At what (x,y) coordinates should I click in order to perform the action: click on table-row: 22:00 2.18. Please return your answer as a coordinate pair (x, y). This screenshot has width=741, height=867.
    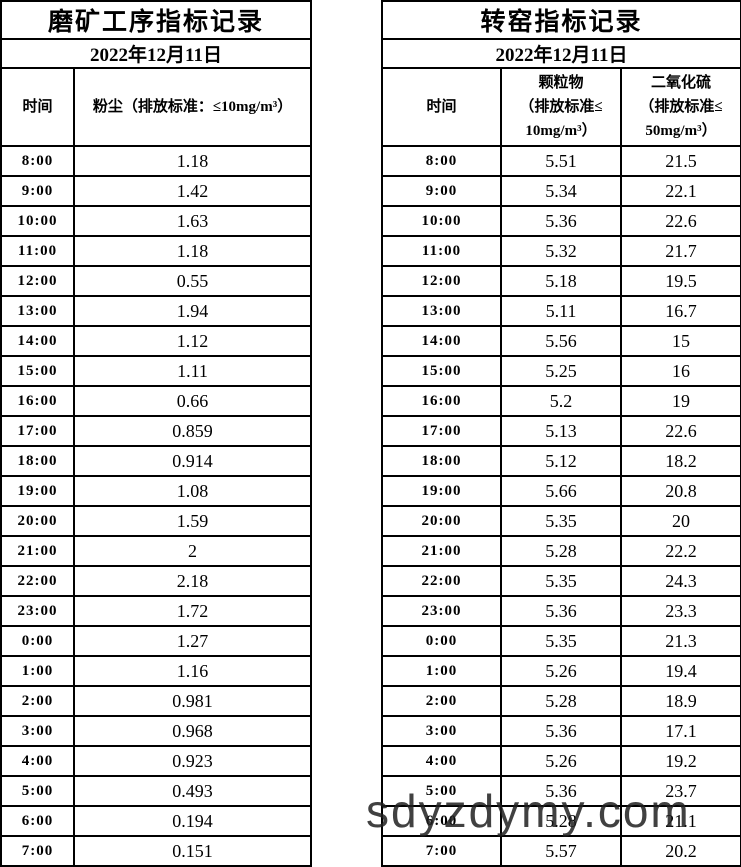
    Looking at the image, I should click on (156, 581).